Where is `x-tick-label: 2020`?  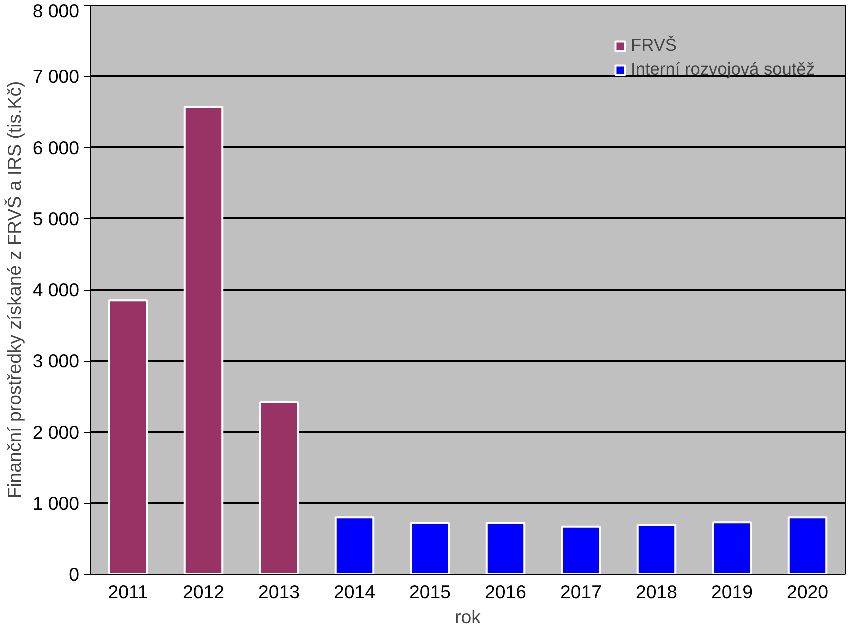
x-tick-label: 2020 is located at coordinates (808, 592).